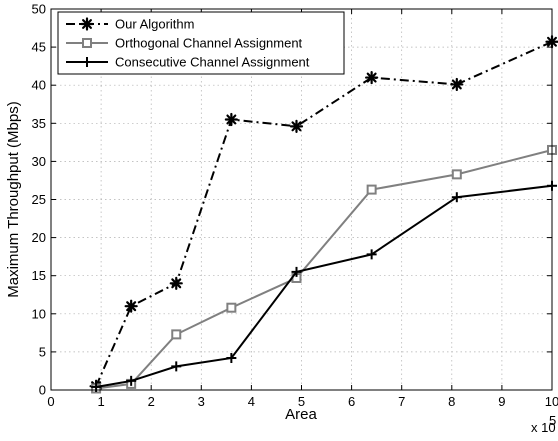 The width and height of the screenshot is (558, 441). I want to click on y-tick-label: 5, so click(42, 351).